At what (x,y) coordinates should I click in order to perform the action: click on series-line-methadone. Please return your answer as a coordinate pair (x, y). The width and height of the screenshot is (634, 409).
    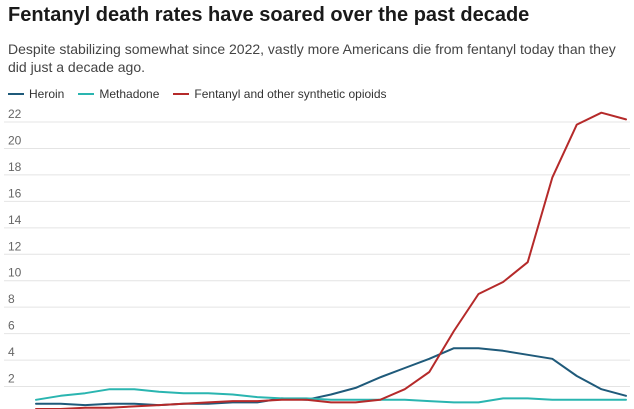
    Looking at the image, I should click on (331, 396).